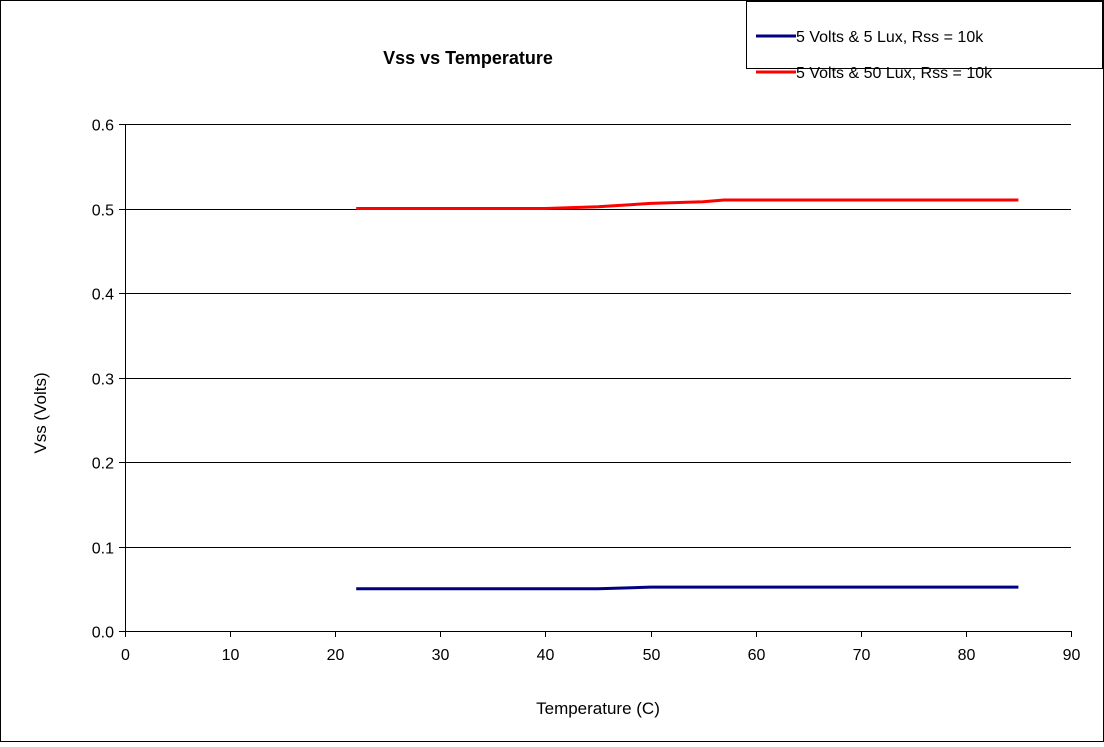  What do you see at coordinates (598, 708) in the screenshot?
I see `x-axis-title: Temperature (C)` at bounding box center [598, 708].